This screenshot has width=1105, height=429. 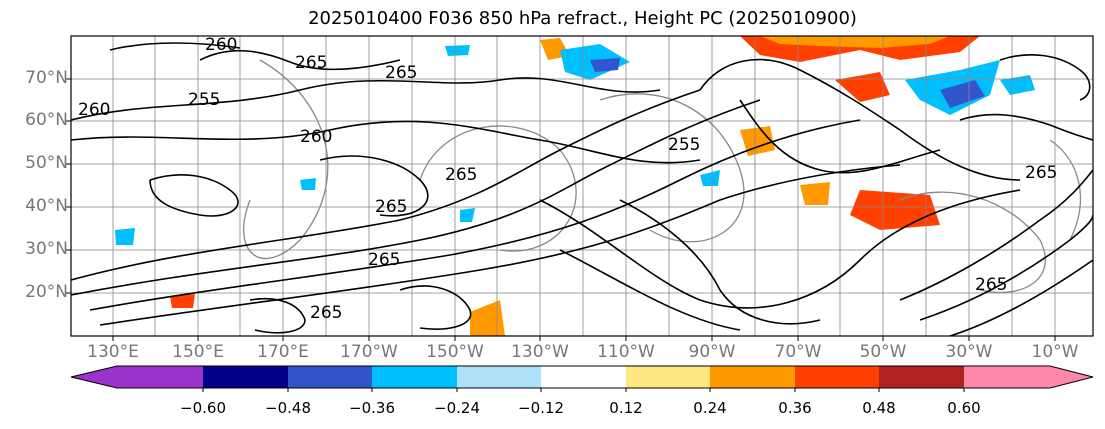 What do you see at coordinates (283, 352) in the screenshot?
I see `lon-label: 170°E` at bounding box center [283, 352].